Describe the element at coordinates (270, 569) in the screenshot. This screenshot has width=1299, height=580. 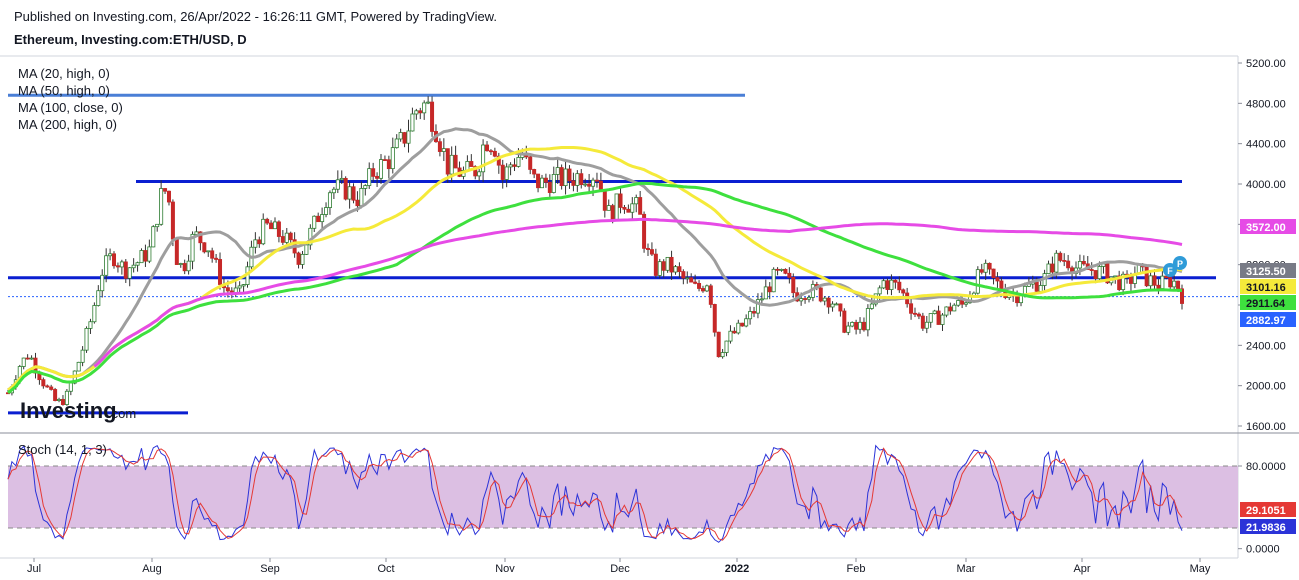
I see `time-tick-label: Sep` at that location.